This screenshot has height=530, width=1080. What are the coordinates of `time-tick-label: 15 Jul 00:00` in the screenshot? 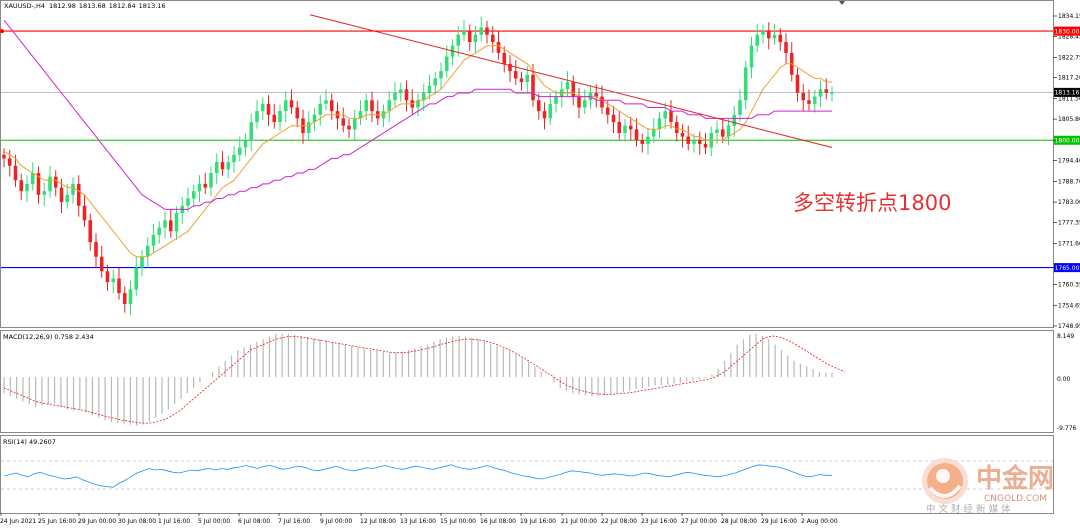 It's located at (458, 521).